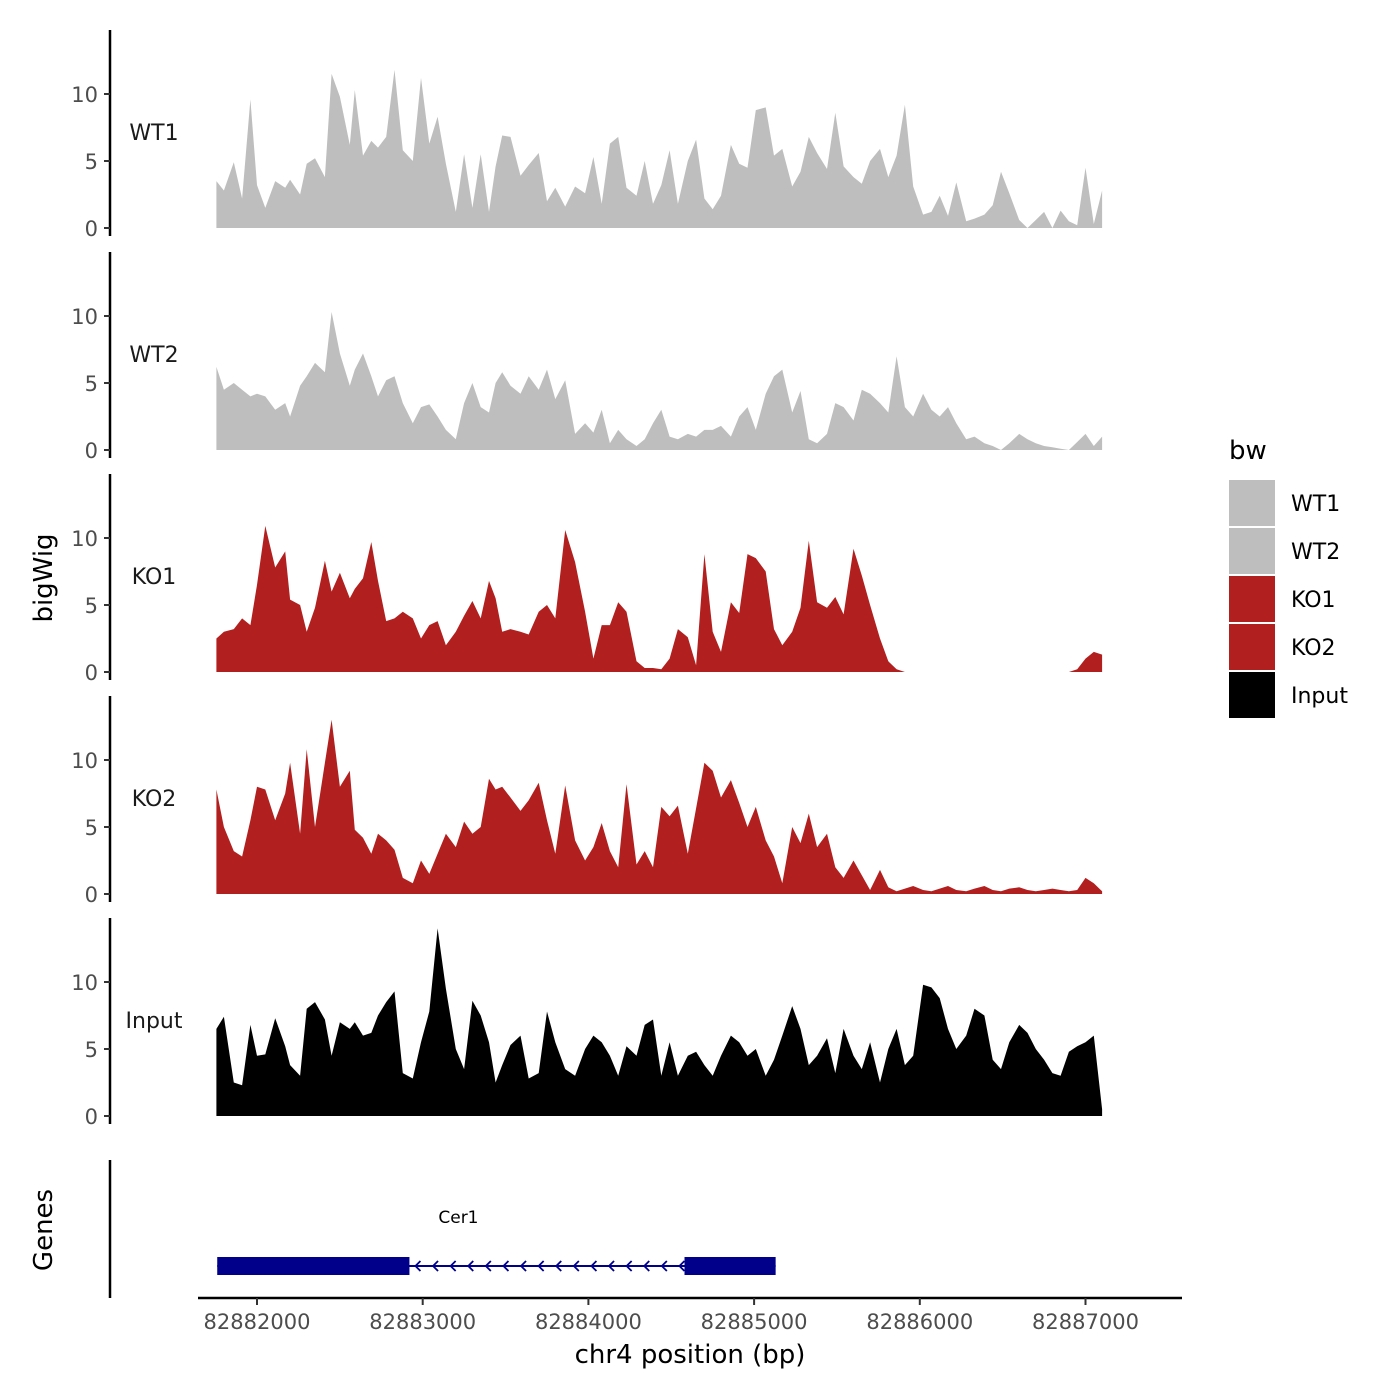 The height and width of the screenshot is (1400, 1400). Describe the element at coordinates (659, 1022) in the screenshot. I see `area-input` at that location.